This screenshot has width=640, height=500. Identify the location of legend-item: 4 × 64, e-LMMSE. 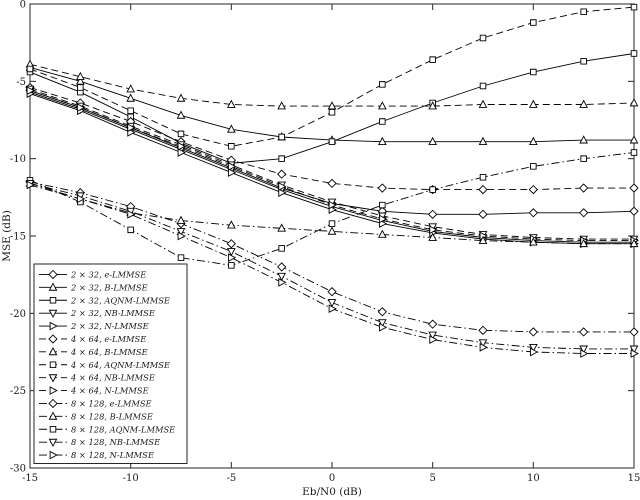
(92, 339).